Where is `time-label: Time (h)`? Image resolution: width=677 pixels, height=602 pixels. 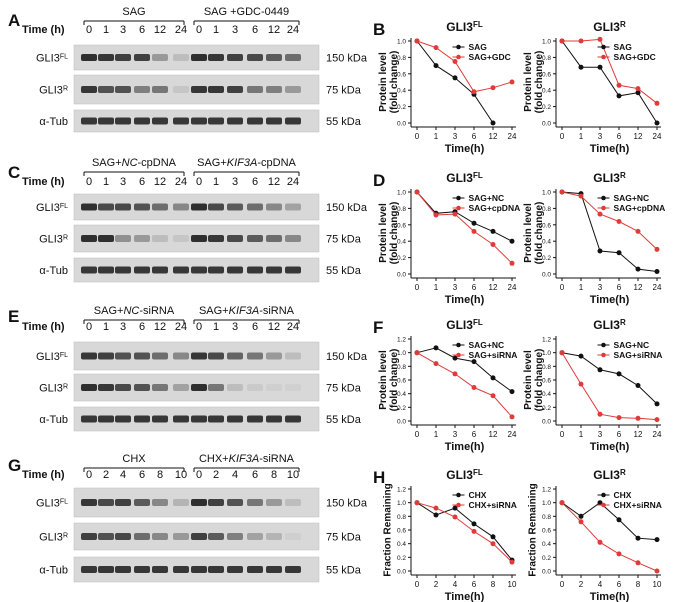
time-label: Time (h) is located at coordinates (43, 327).